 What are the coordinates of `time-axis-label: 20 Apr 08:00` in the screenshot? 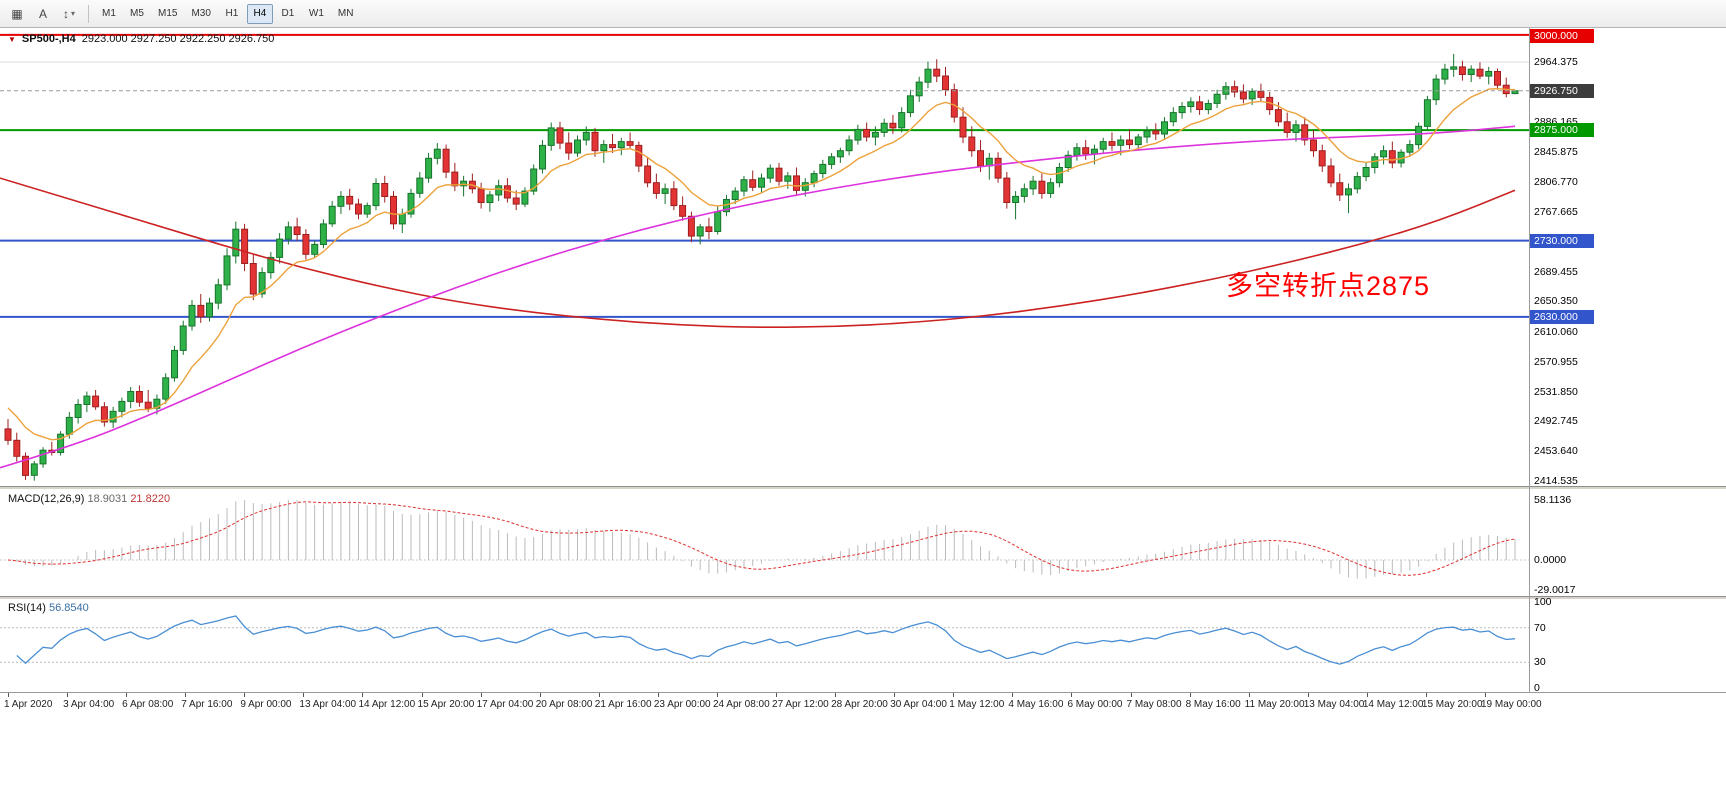 It's located at (564, 704).